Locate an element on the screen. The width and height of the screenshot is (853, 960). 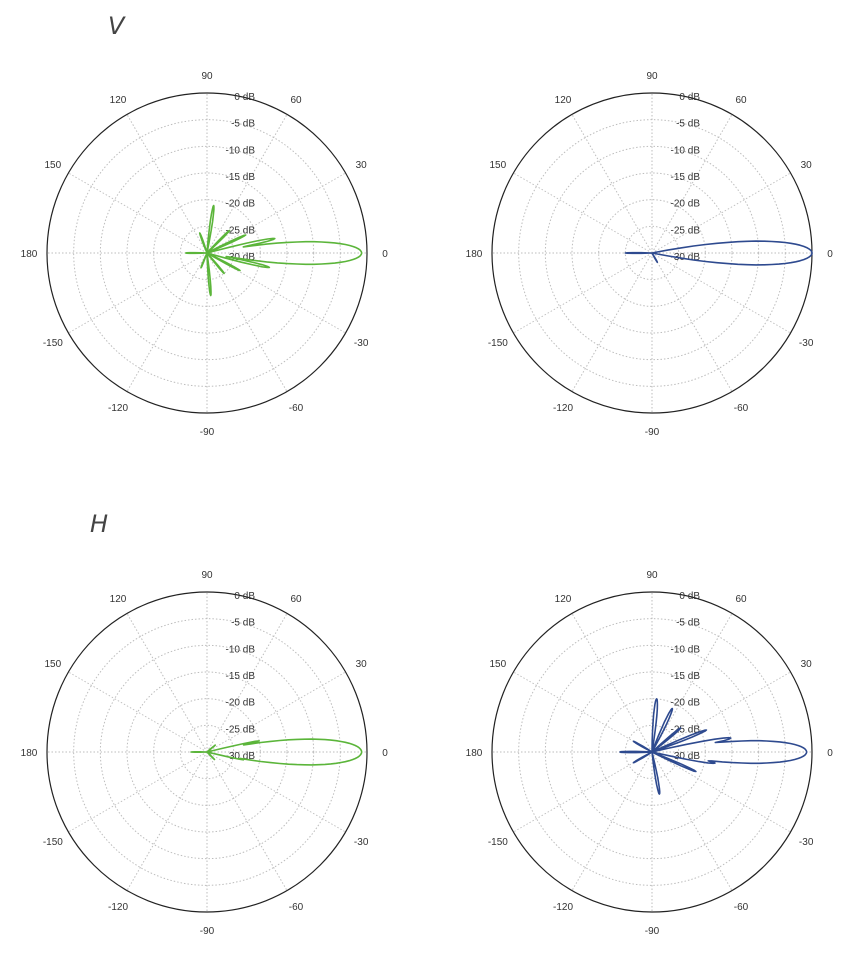
row-label-h: H is located at coordinates (99, 524).